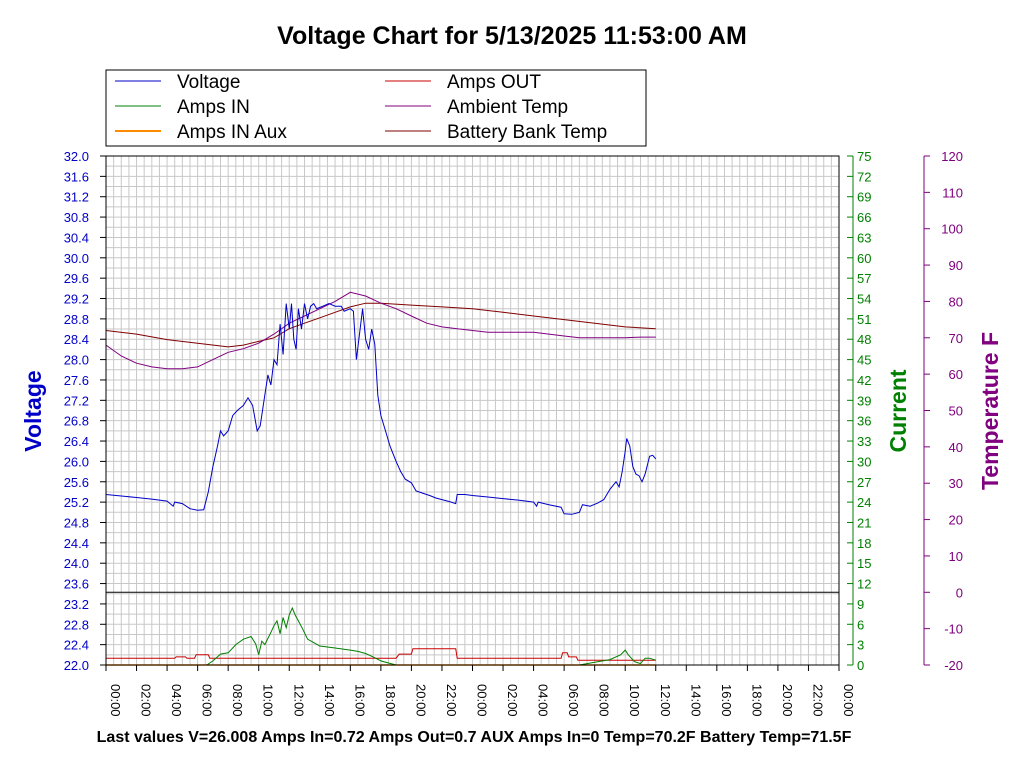  What do you see at coordinates (76, 421) in the screenshot?
I see `voltage-tick-label: 26.8` at bounding box center [76, 421].